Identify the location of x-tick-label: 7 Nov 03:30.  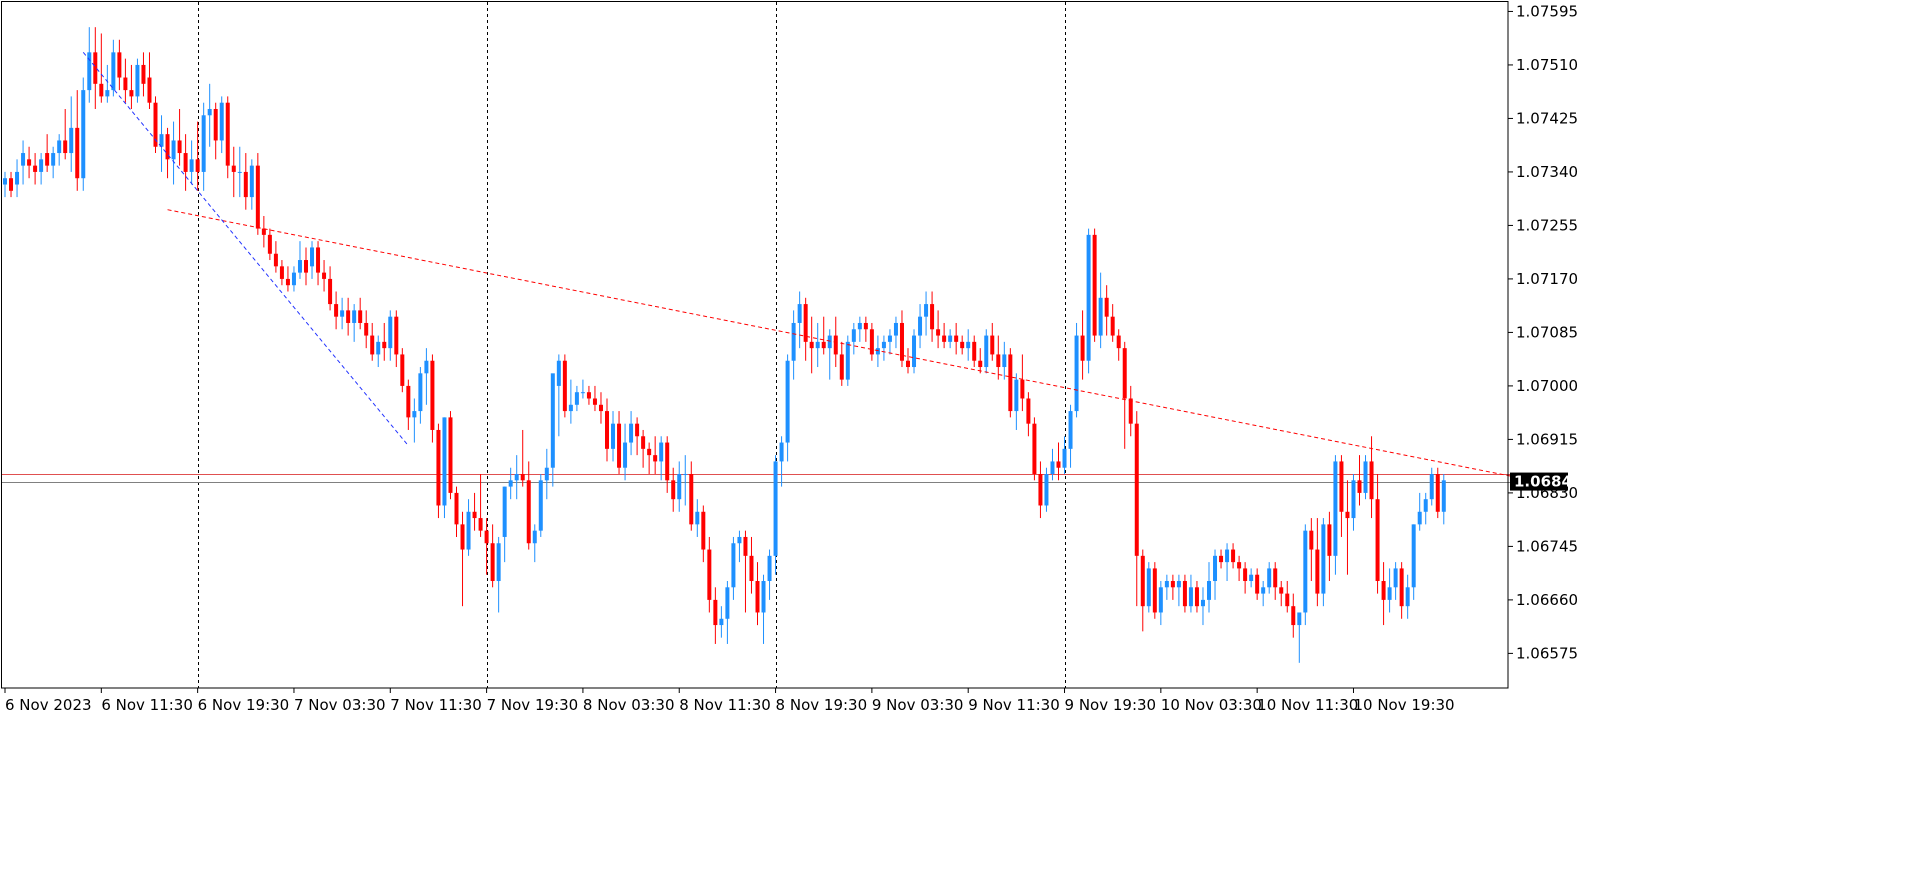
(340, 705).